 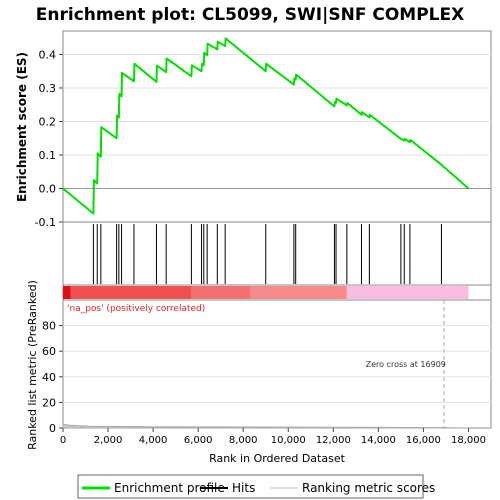 I want to click on metric-y-tick-label: 60, so click(x=49, y=351).